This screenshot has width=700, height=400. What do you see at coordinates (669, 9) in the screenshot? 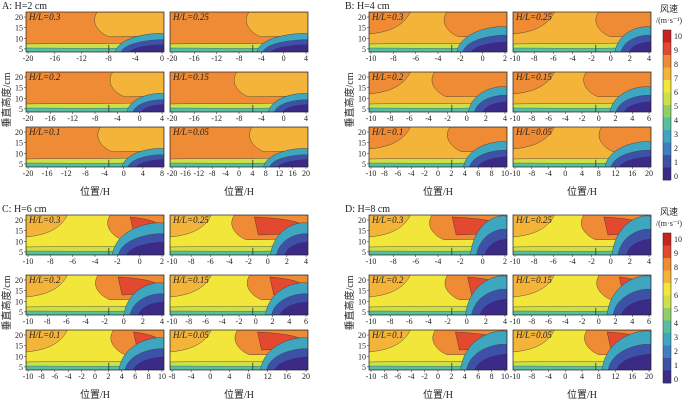
I see `colorbar-title: 风速` at bounding box center [669, 9].